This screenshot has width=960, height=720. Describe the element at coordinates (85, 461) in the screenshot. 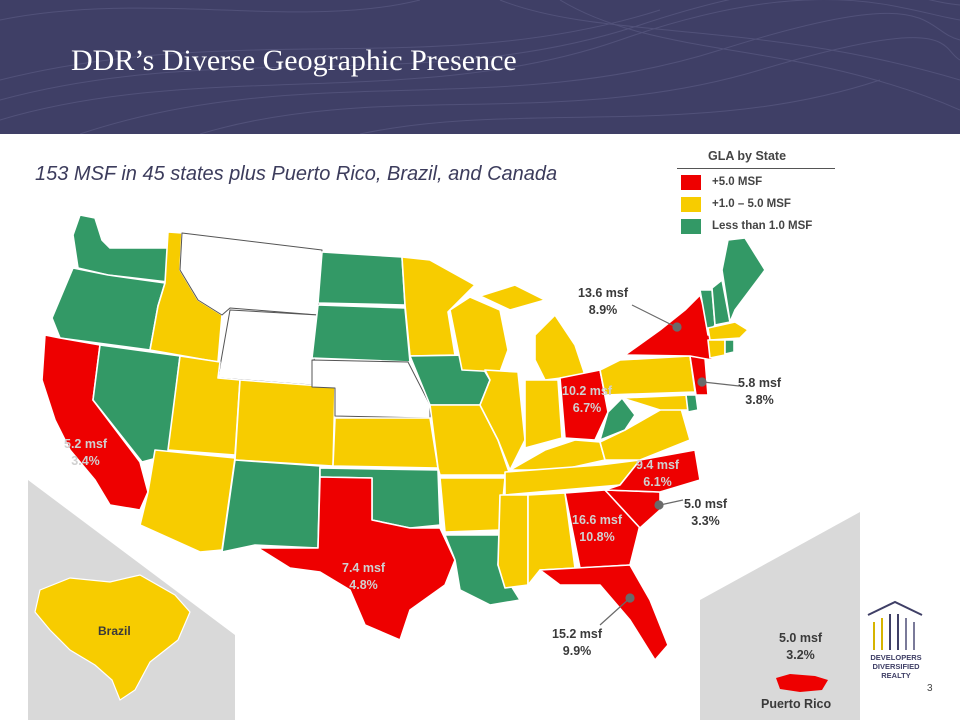

I see `annotation-pct: 3.4%` at that location.